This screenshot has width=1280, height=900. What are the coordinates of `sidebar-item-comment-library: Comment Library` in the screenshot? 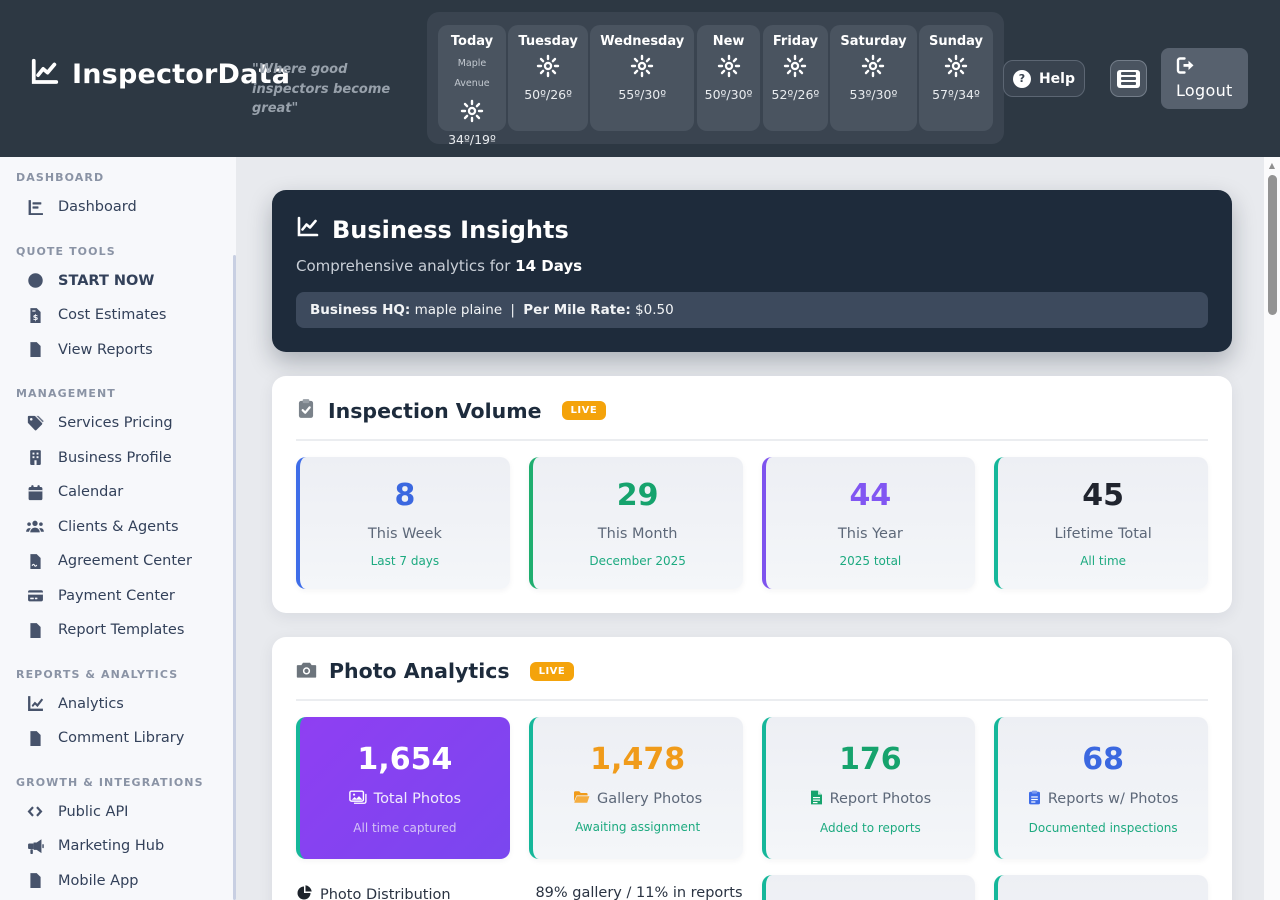 It's located at (118, 738).